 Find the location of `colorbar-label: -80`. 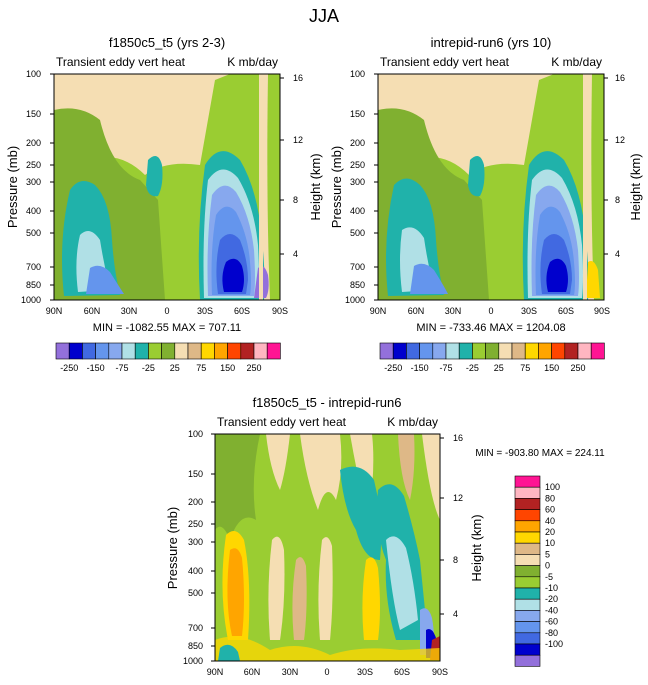

colorbar-label: -80 is located at coordinates (551, 633).